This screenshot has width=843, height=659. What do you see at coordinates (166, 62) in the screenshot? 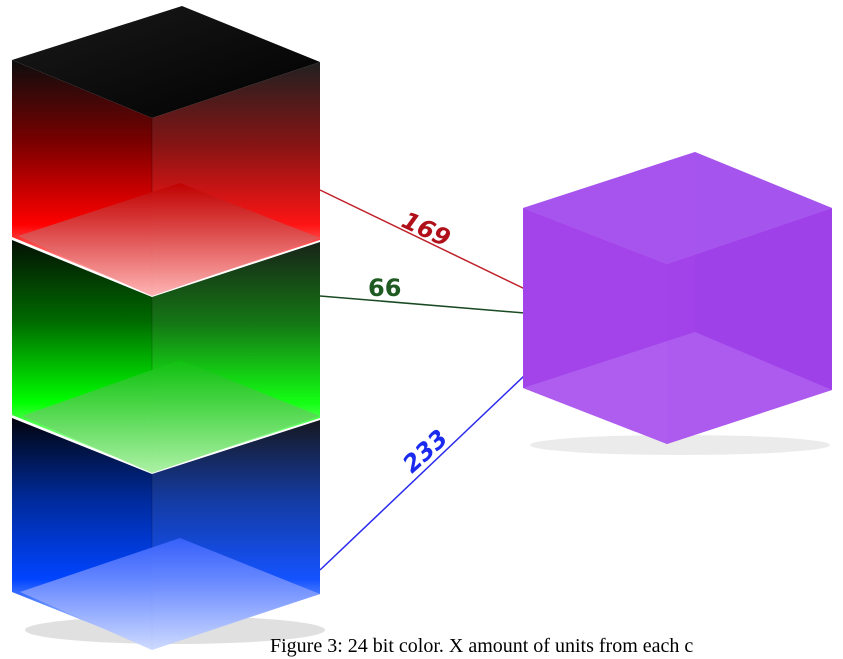
I see `red-cube-top-face` at bounding box center [166, 62].